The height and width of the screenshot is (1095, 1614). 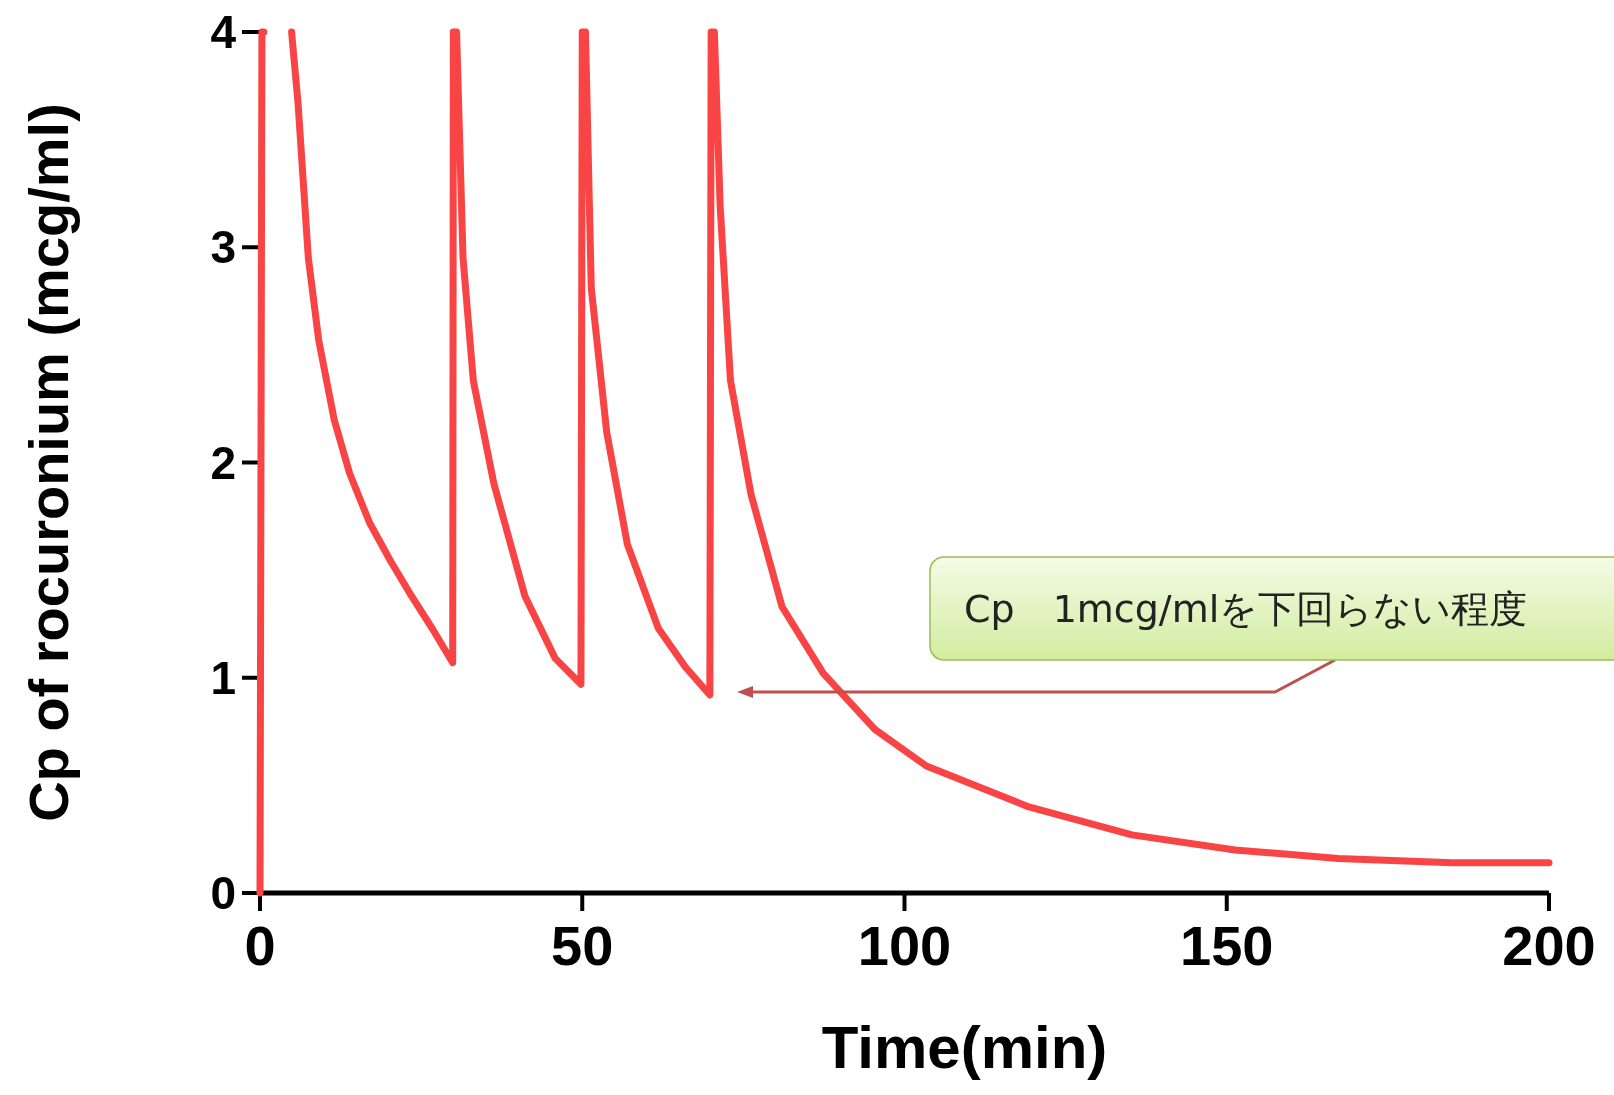 What do you see at coordinates (223, 677) in the screenshot?
I see `y-tick-label: 1` at bounding box center [223, 677].